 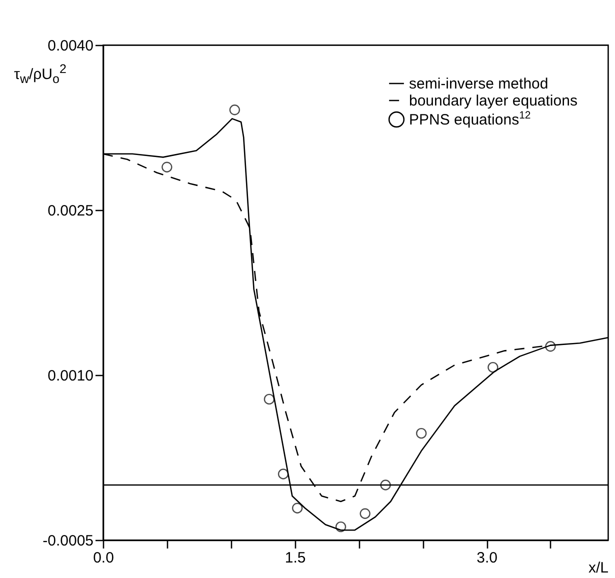 What do you see at coordinates (493, 101) in the screenshot?
I see `legend-label: boundary layer equations` at bounding box center [493, 101].